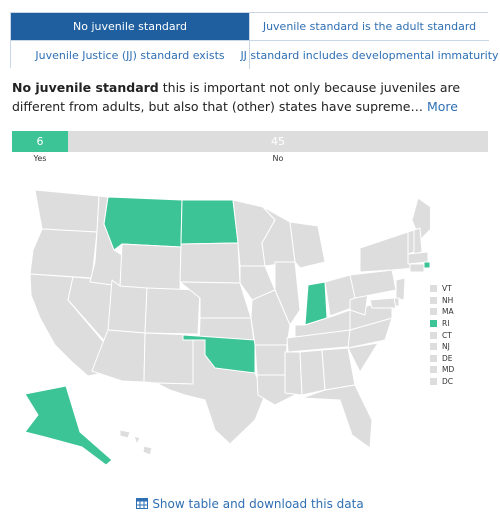 The width and height of the screenshot is (500, 518). I want to click on state-wy, so click(150, 267).